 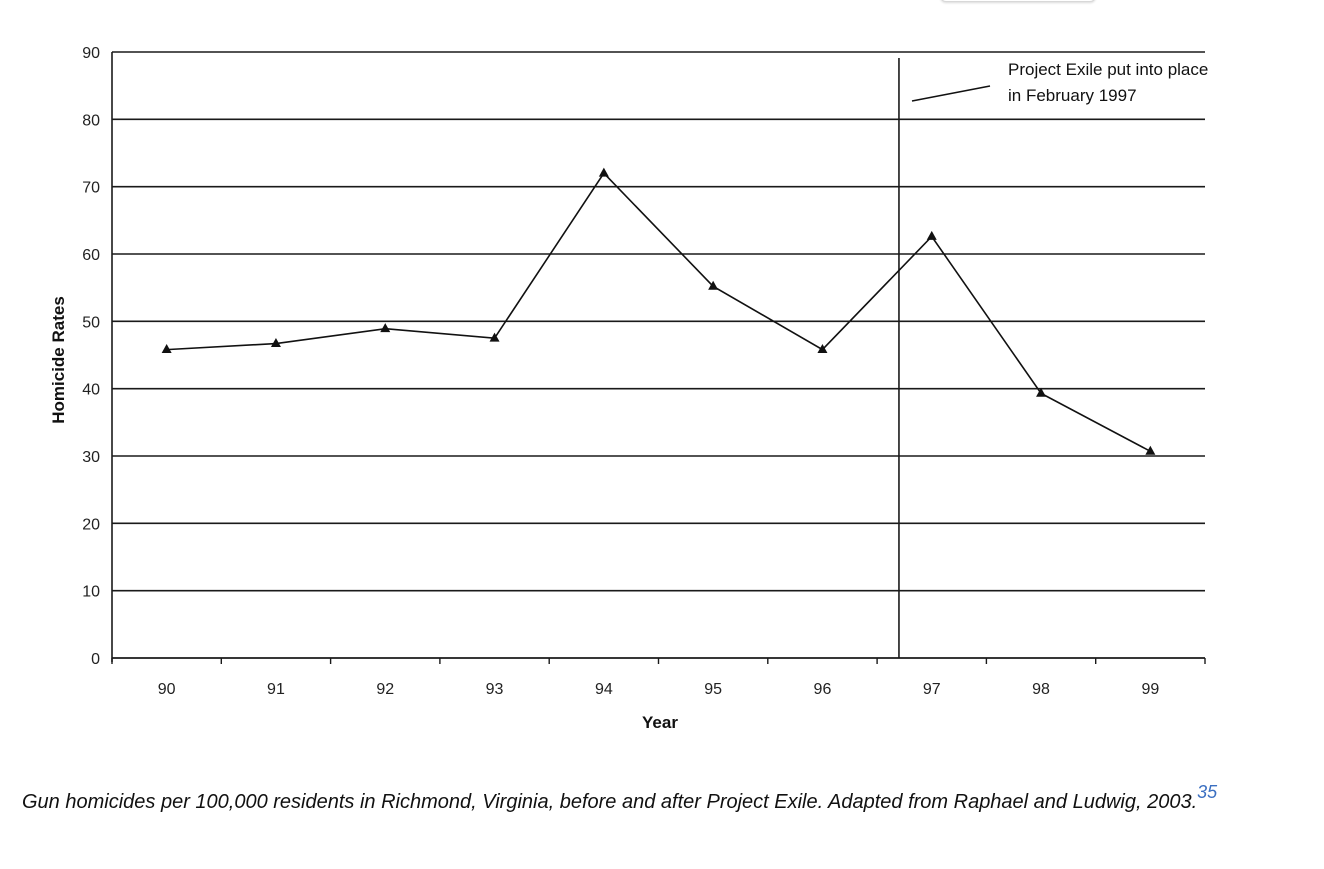 What do you see at coordinates (1207, 792) in the screenshot?
I see `caption-reference: 35` at bounding box center [1207, 792].